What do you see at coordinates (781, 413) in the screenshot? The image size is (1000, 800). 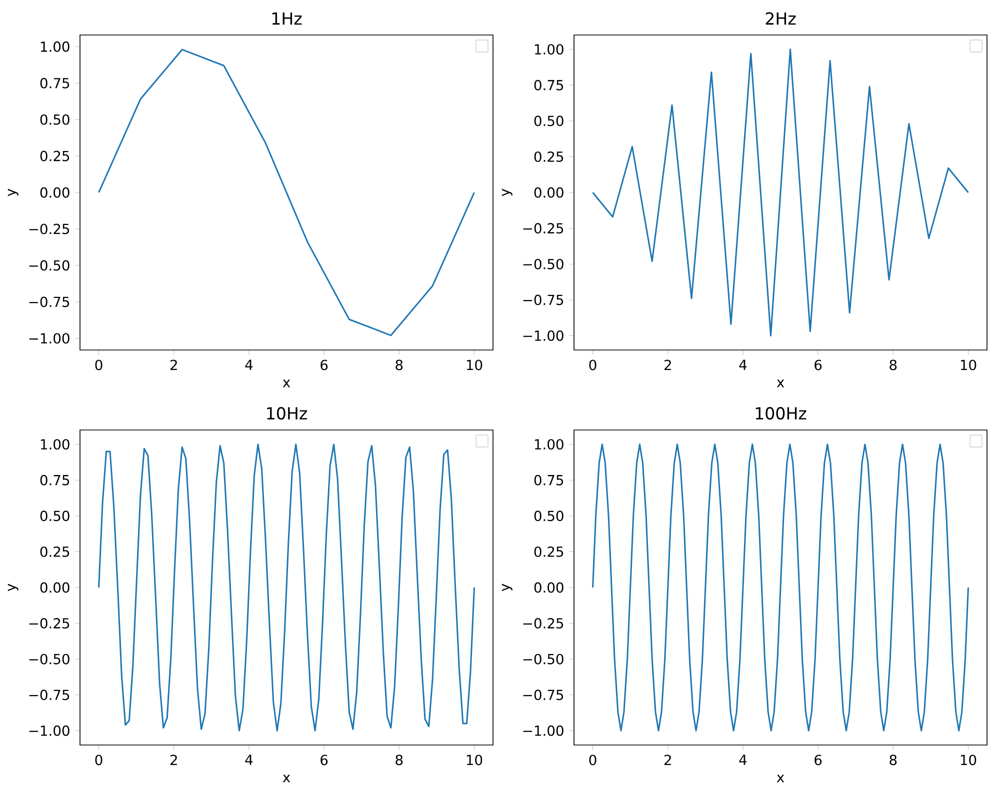 I see `chart-title: 100Hz` at bounding box center [781, 413].